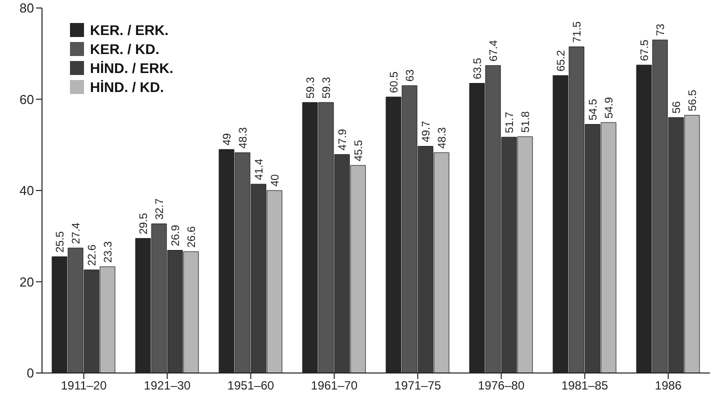  What do you see at coordinates (127, 87) in the screenshot?
I see `legend-label: HİND. / KD.` at bounding box center [127, 87].